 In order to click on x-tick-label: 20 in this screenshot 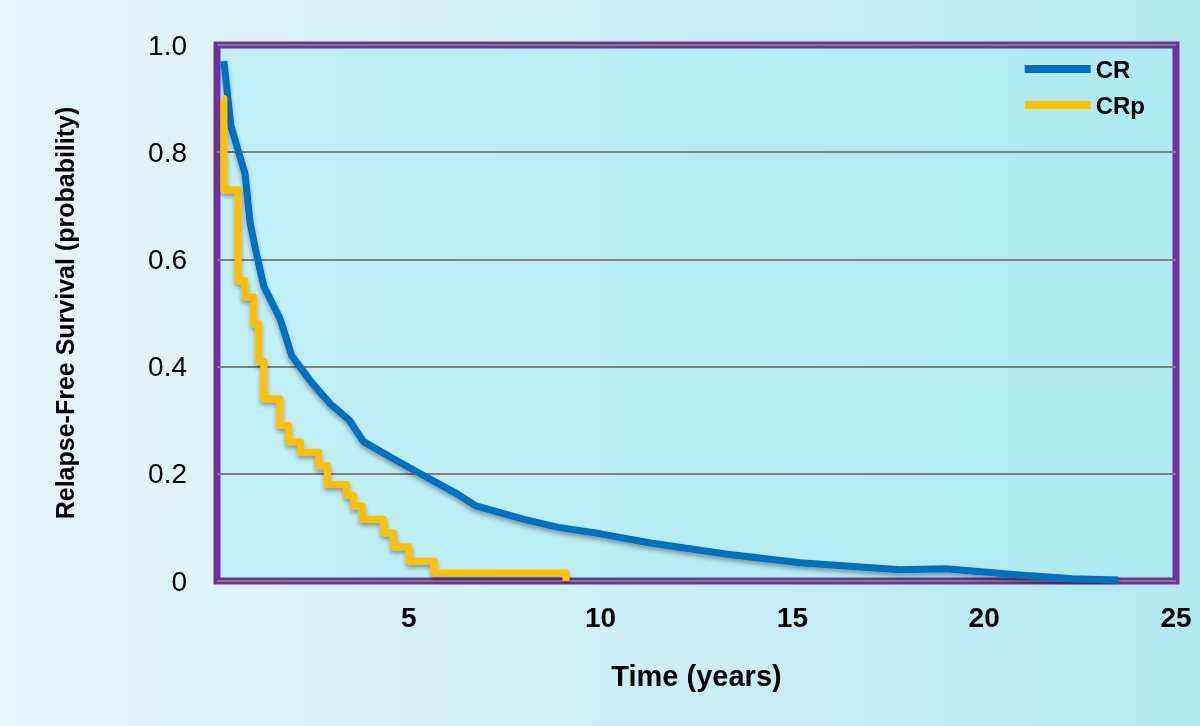, I will do `click(984, 617)`.